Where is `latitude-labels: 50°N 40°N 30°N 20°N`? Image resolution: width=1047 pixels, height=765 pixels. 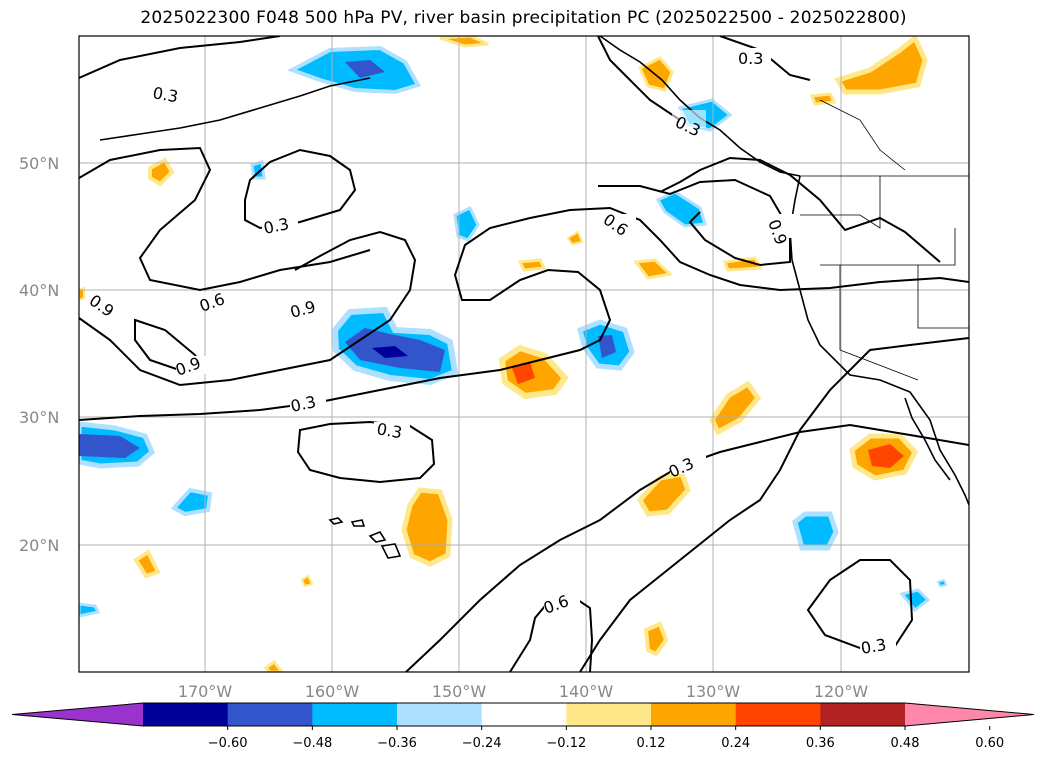
latitude-labels: 50°N 40°N 30°N 20°N is located at coordinates (39, 354).